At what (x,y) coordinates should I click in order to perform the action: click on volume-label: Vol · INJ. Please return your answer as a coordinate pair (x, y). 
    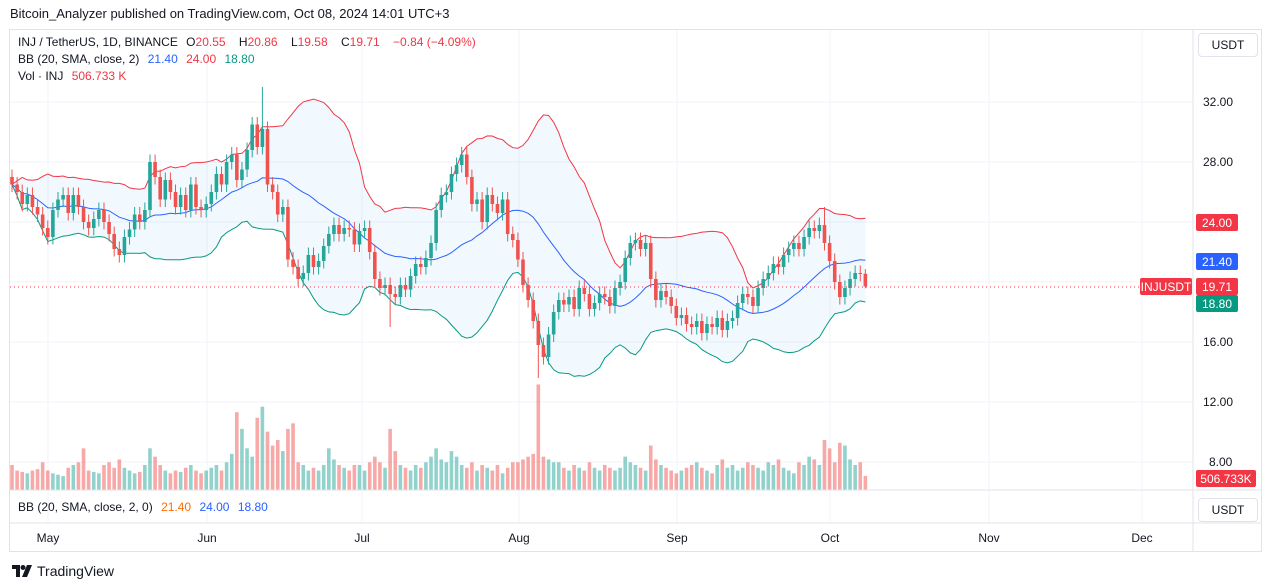
    Looking at the image, I should click on (41, 76).